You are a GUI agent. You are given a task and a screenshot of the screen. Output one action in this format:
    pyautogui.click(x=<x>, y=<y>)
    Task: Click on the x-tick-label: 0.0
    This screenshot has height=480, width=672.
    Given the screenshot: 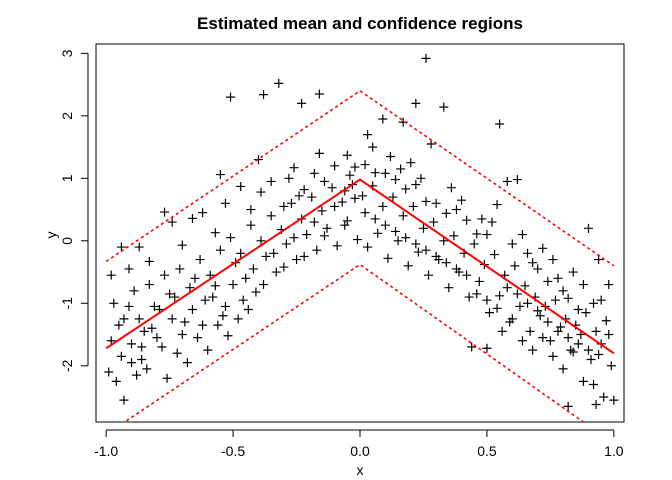 What is the action you would take?
    pyautogui.click(x=360, y=451)
    